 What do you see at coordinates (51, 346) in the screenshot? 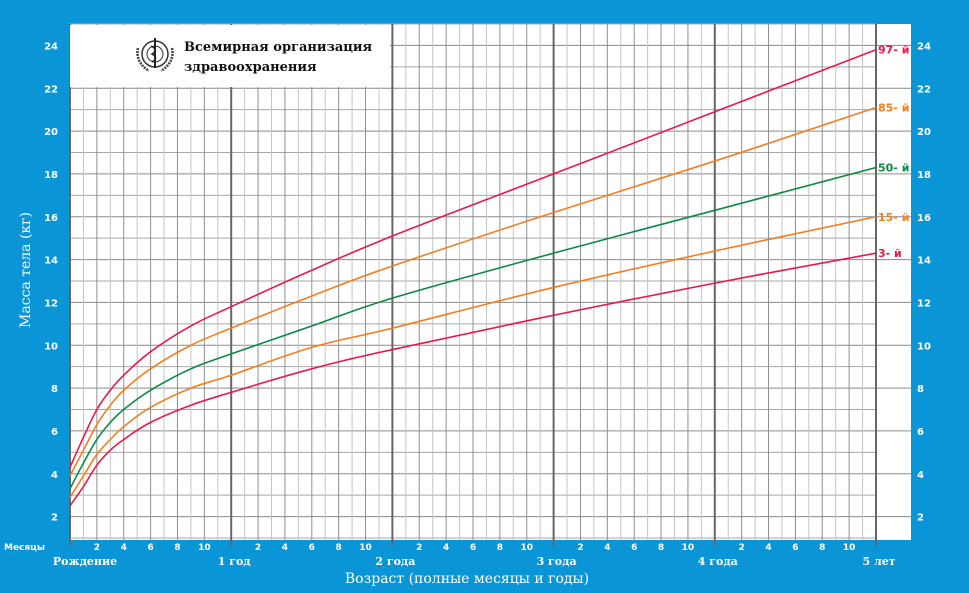
I see `y-tick-label-left: 10` at bounding box center [51, 346].